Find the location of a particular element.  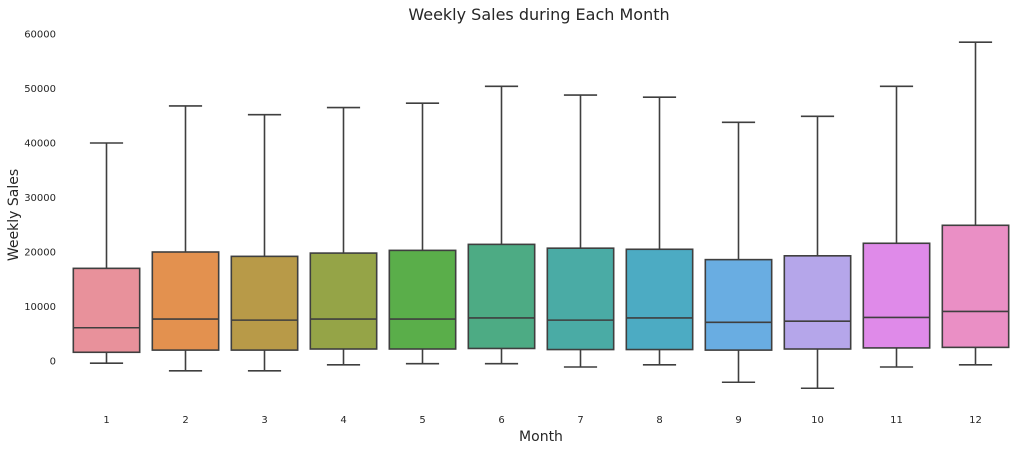

x-tick-label: 6 is located at coordinates (501, 420).